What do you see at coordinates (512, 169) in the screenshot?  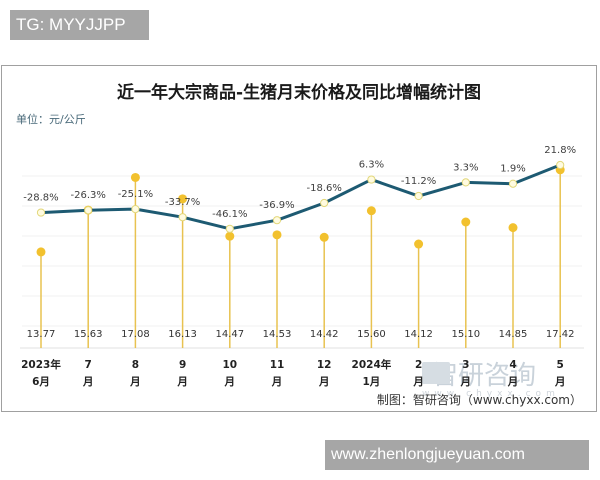 I see `yoy-label: 1.9%` at bounding box center [512, 169].